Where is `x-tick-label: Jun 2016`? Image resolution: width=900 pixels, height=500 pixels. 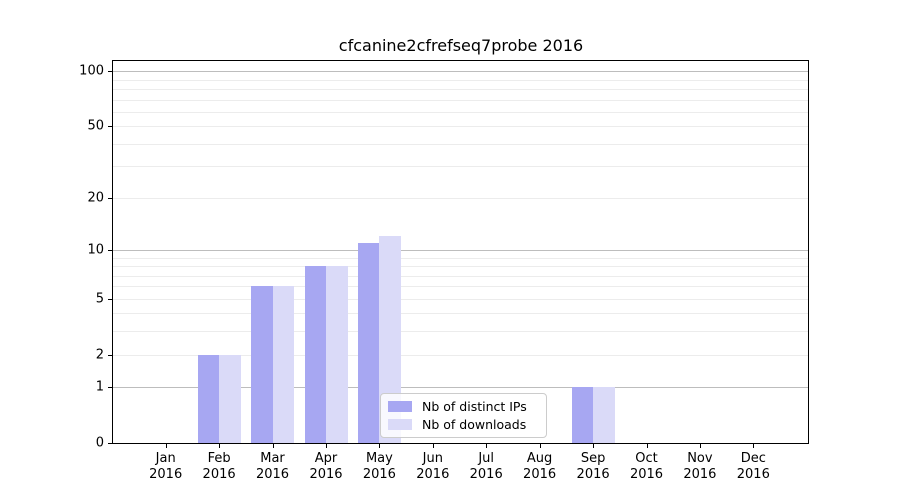 x-tick-label: Jun 2016 is located at coordinates (433, 466).